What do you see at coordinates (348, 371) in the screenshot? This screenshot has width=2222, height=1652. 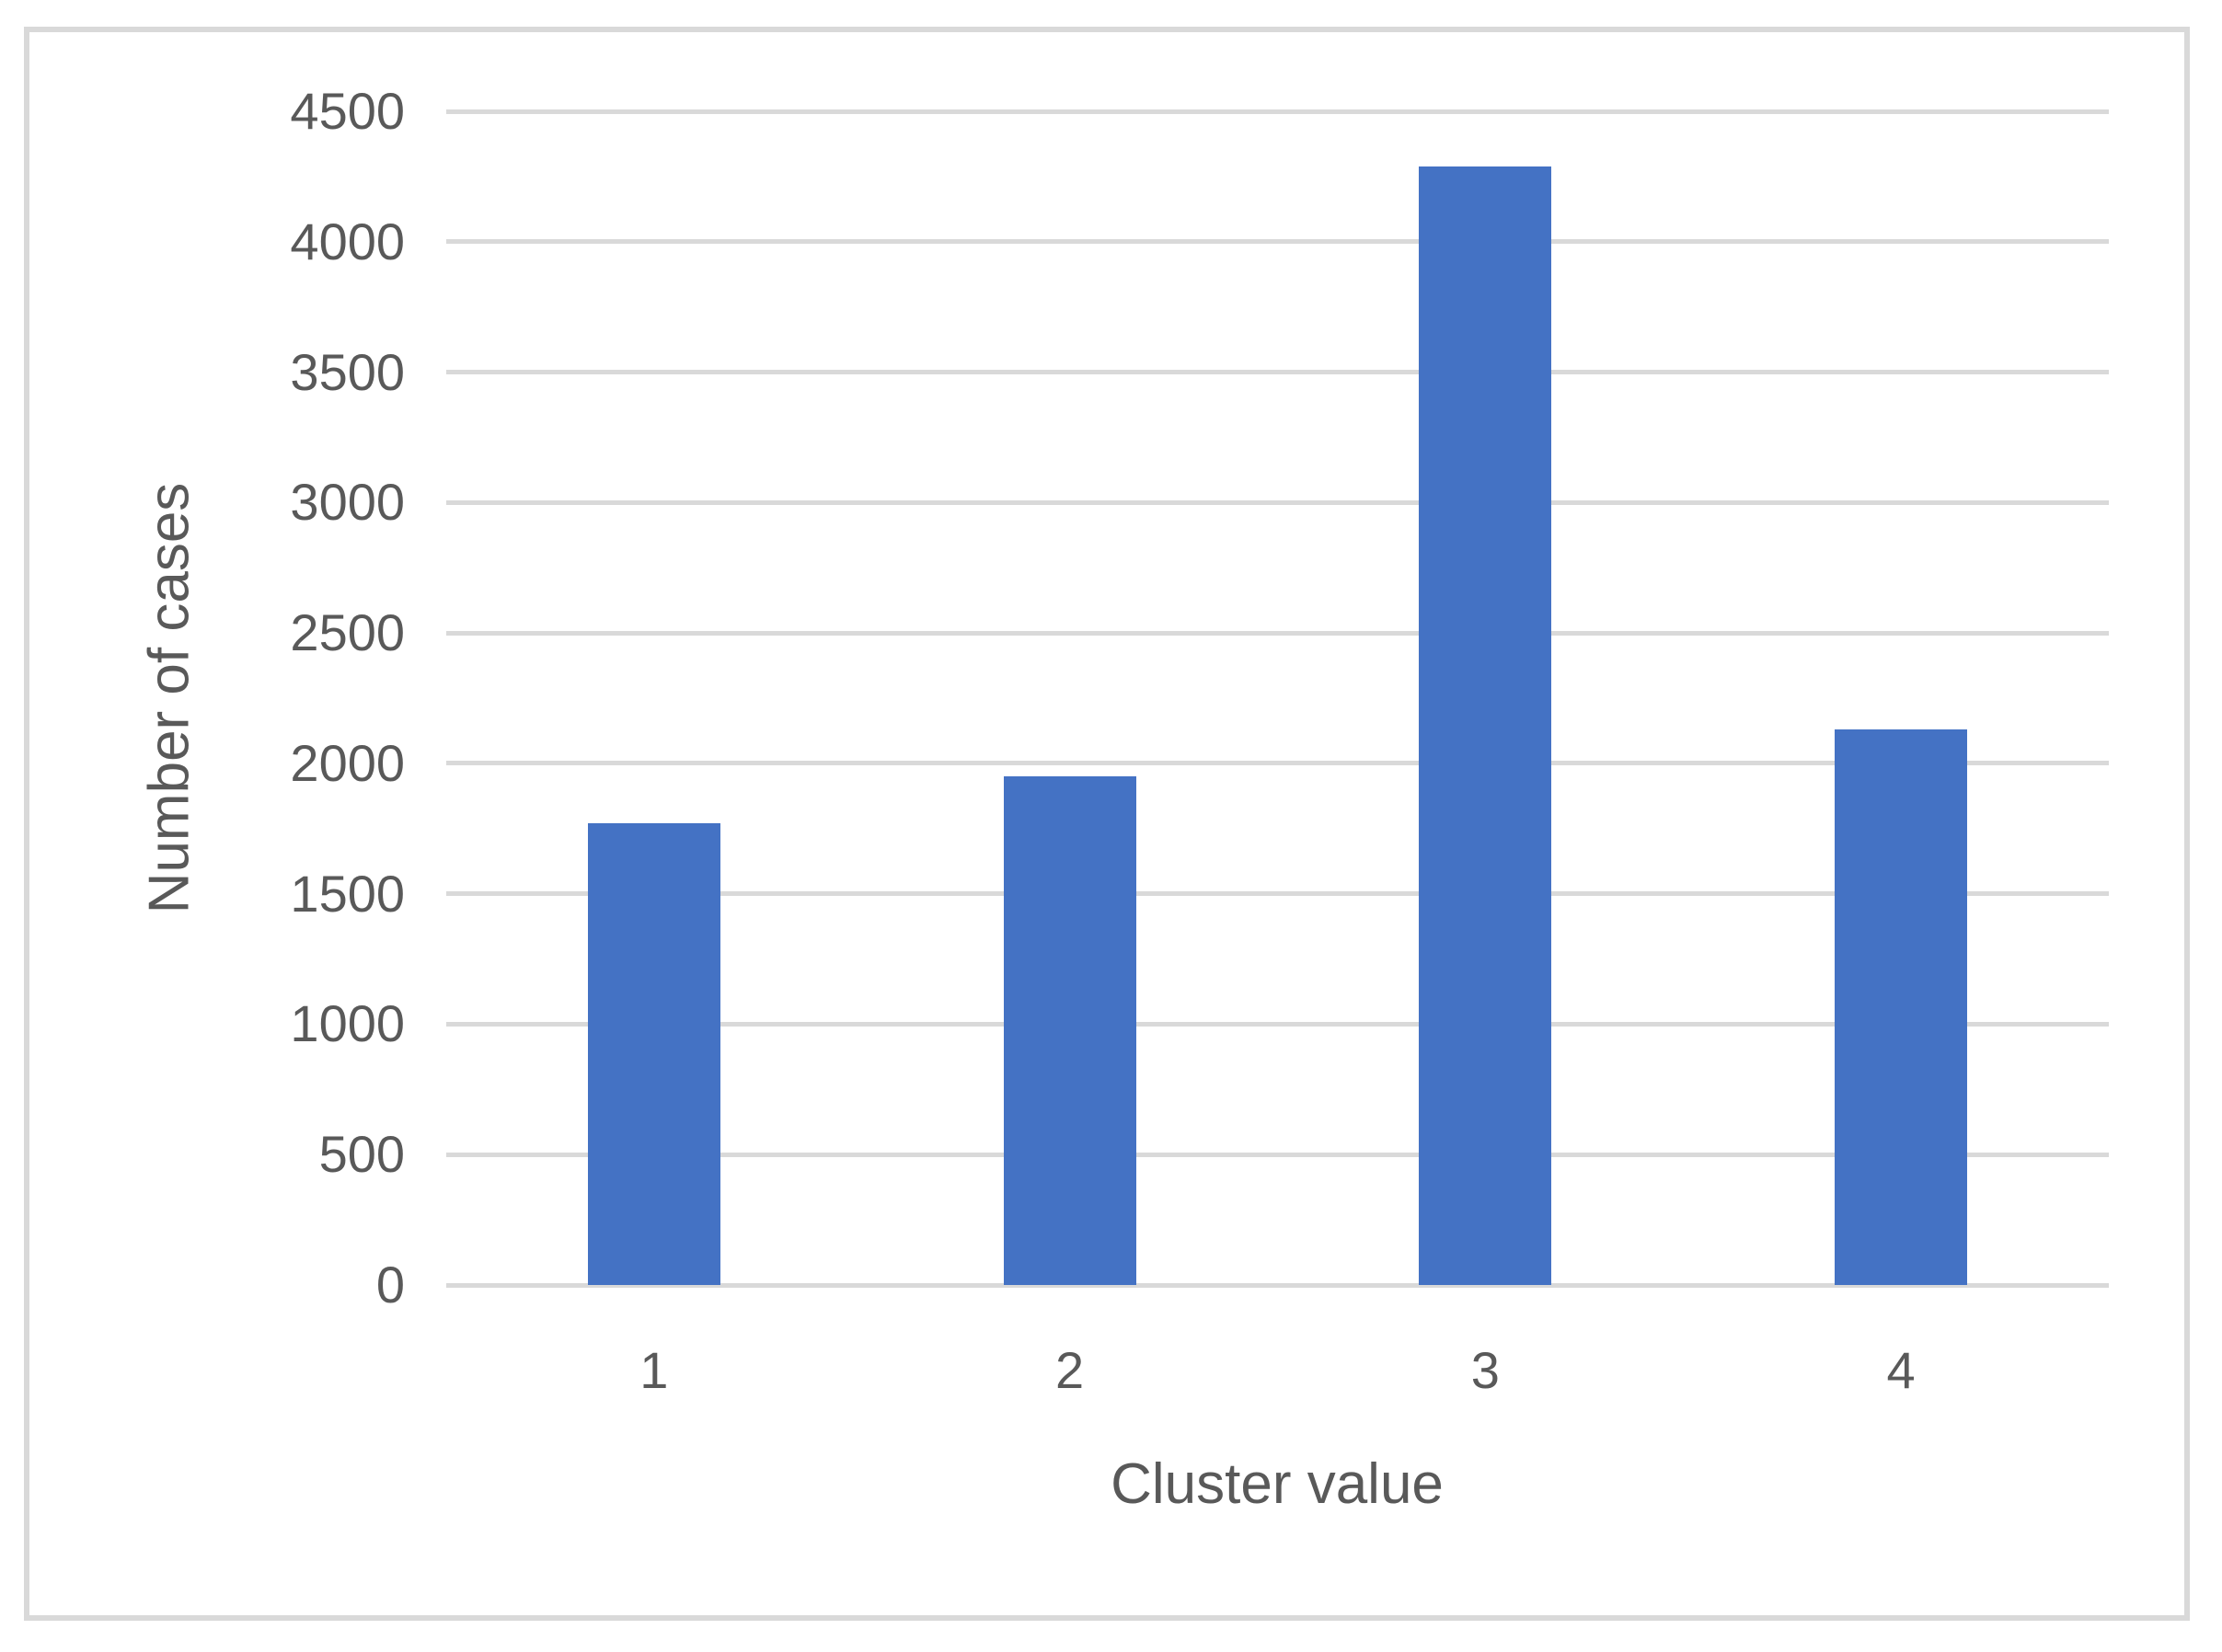 I see `y-tick-label: 3500` at bounding box center [348, 371].